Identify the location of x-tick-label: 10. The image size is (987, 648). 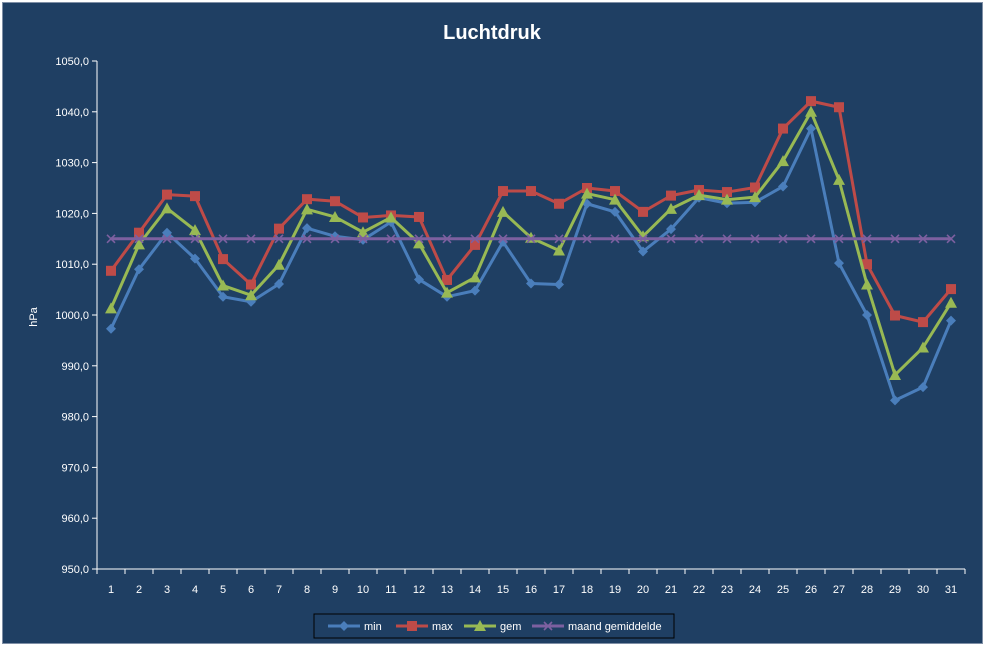
(363, 590).